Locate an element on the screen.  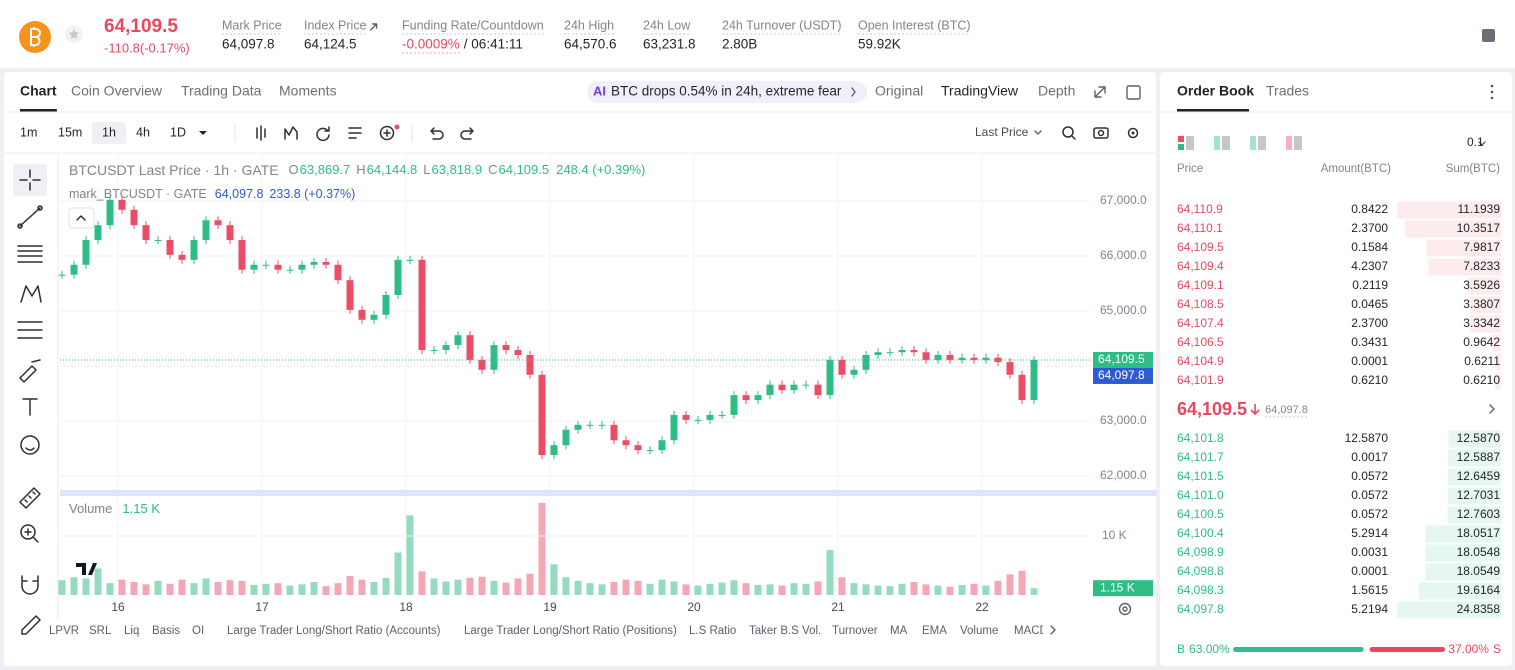
expand-icon is located at coordinates (1100, 92).